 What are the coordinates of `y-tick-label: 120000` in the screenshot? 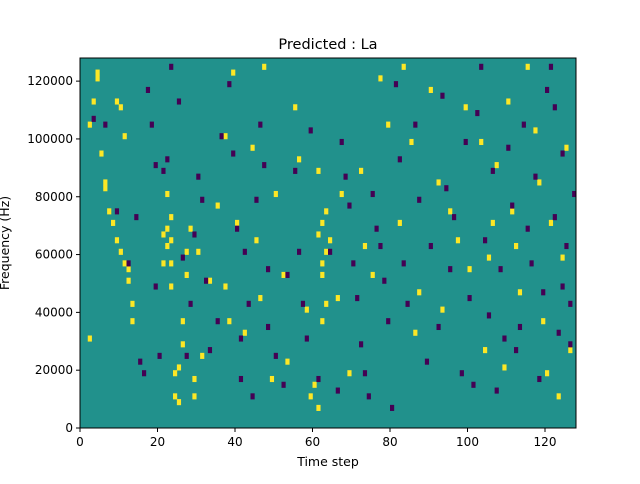 It's located at (50, 81).